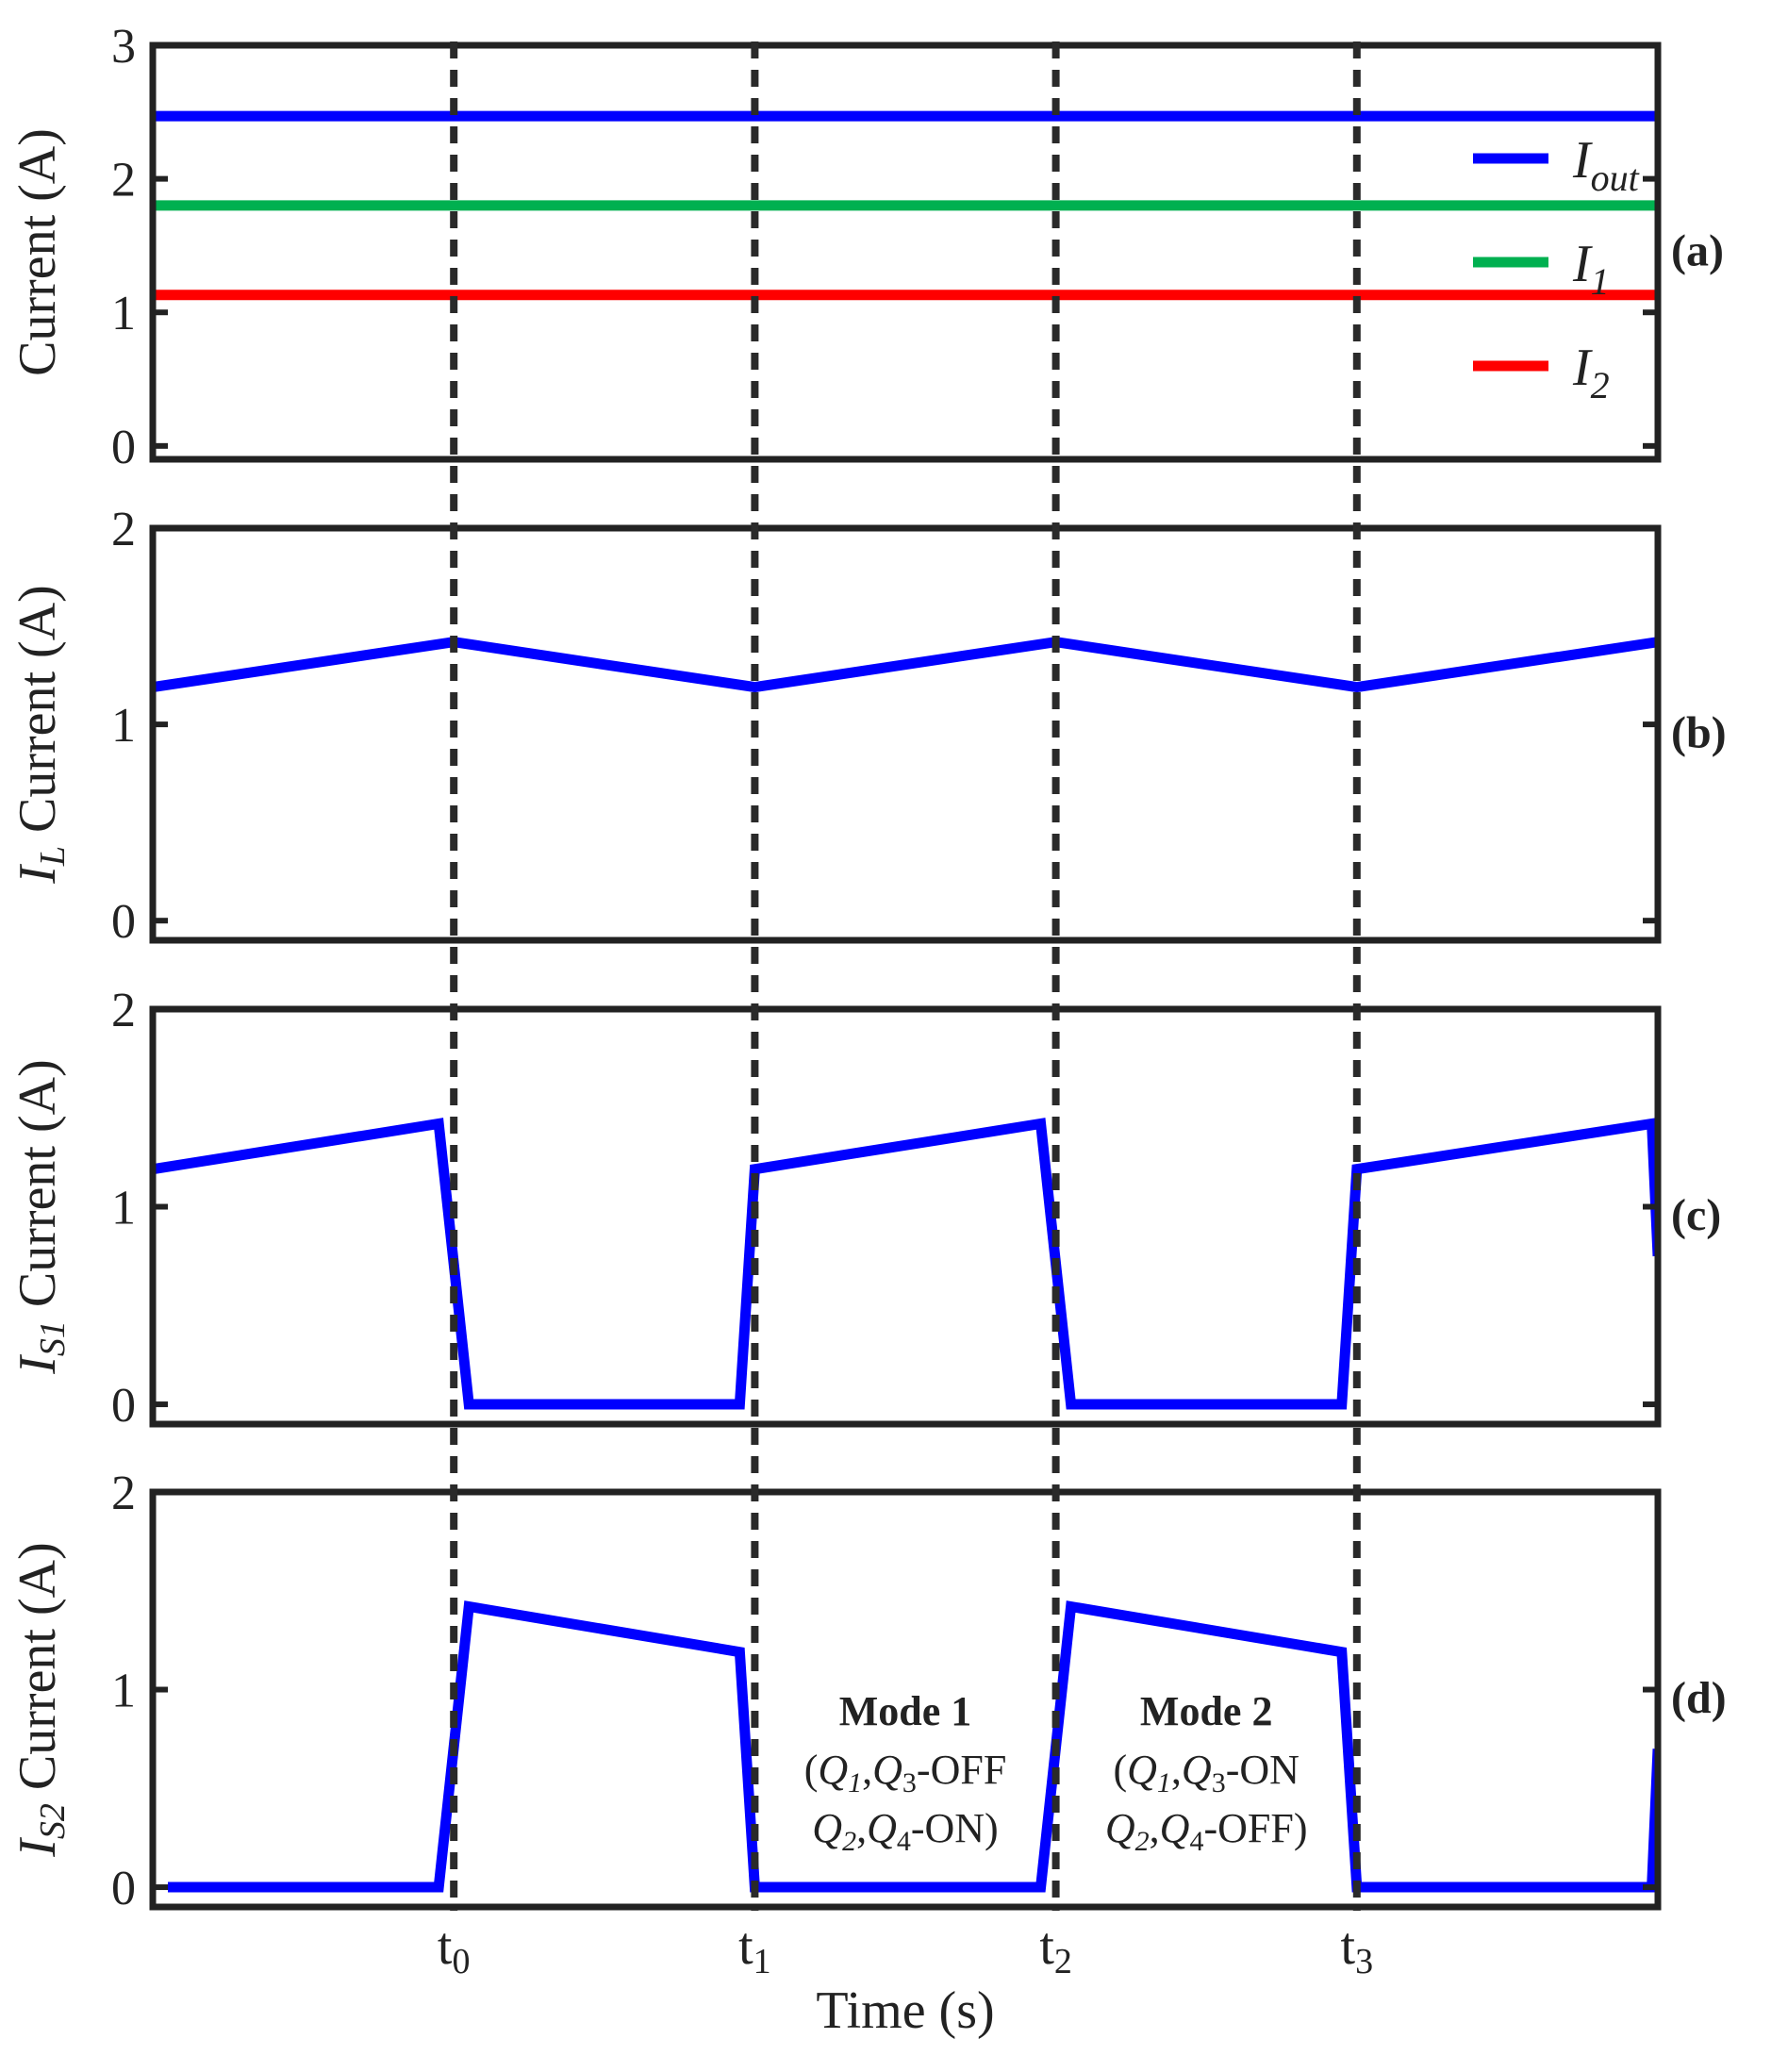 The image size is (1788, 2072). Describe the element at coordinates (1557, 268) in the screenshot. I see `legend: Iout I1 I2` at that location.